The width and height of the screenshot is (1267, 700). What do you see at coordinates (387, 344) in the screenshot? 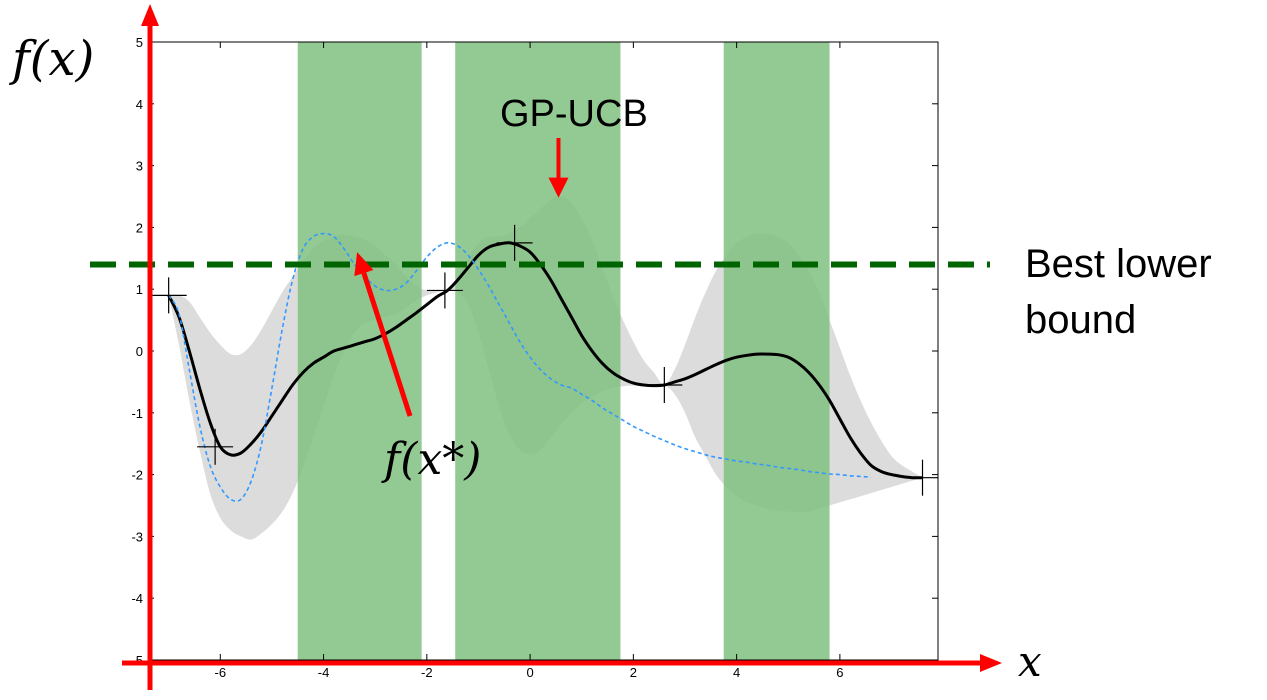
I see `optimum-arrow-shaft` at bounding box center [387, 344].